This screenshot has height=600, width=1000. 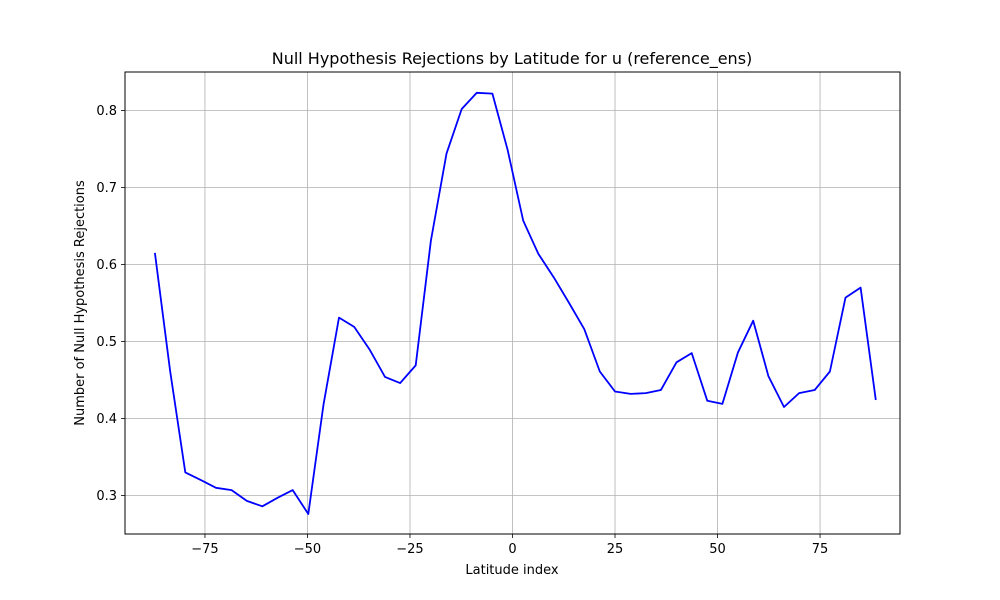 I want to click on x-tick-label: −50, so click(x=307, y=549).